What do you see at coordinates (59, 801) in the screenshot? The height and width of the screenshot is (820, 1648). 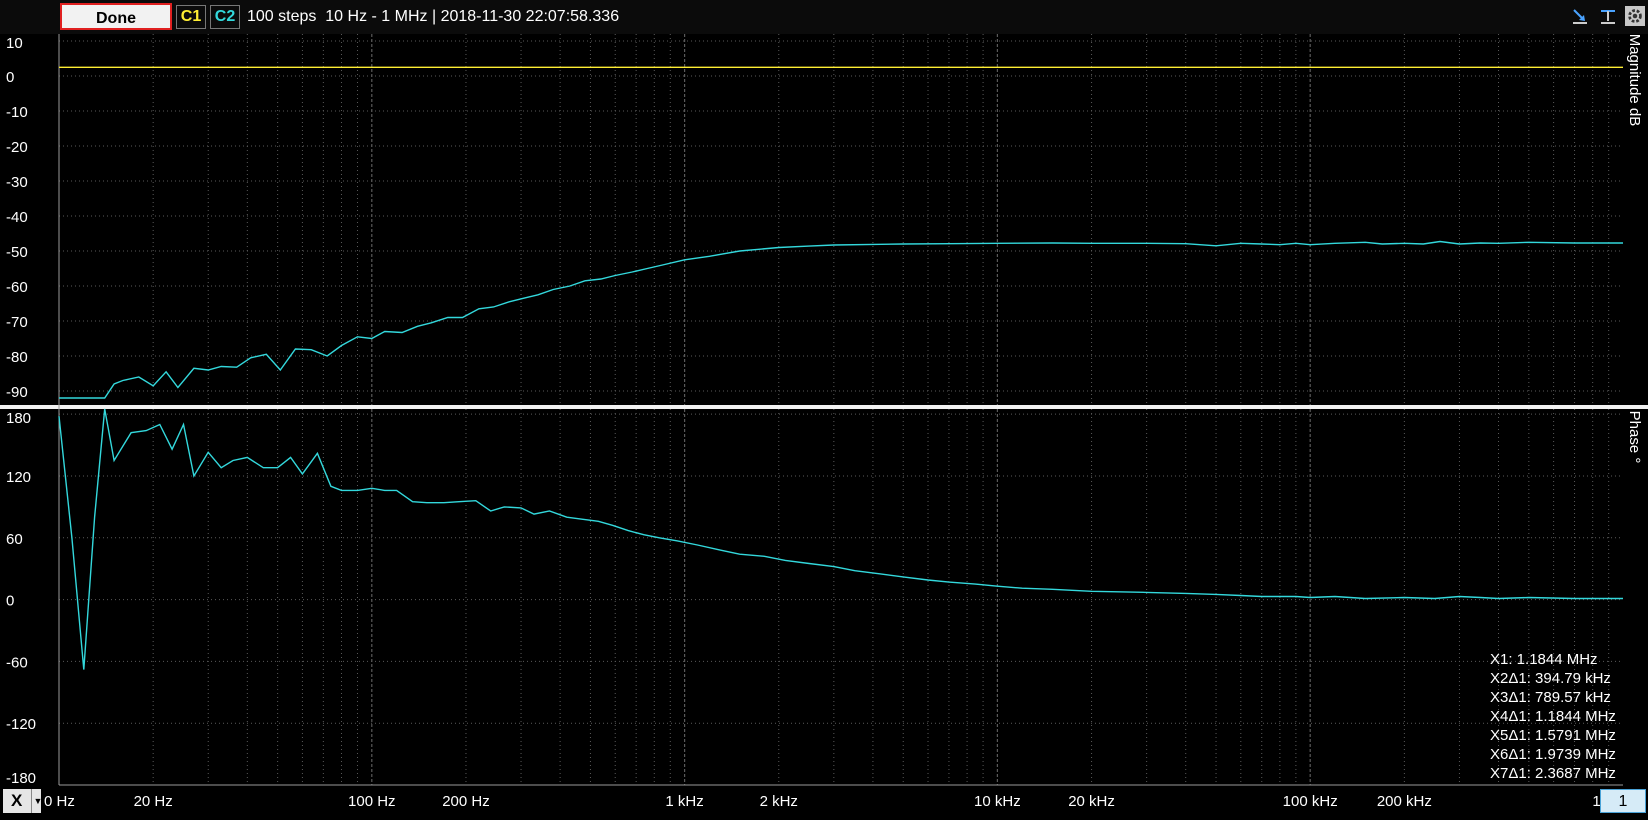 I see `x-tick-label: 0 Hz` at bounding box center [59, 801].